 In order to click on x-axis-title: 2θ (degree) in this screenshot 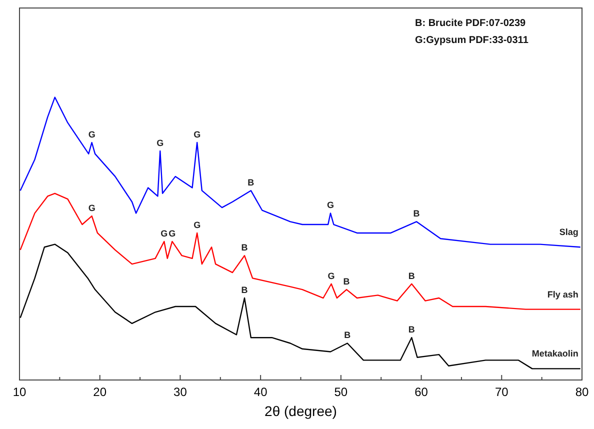, I will do `click(300, 411)`.